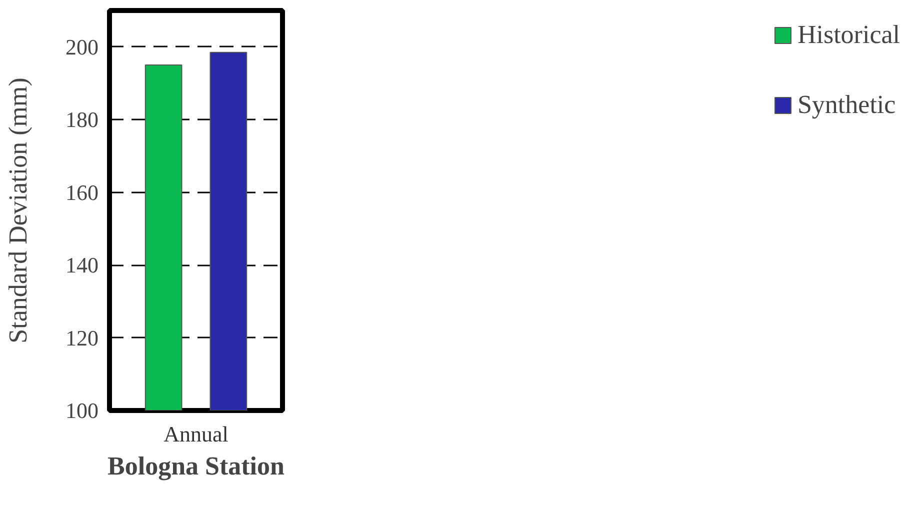  I want to click on y-tick-label: 100, so click(82, 410).